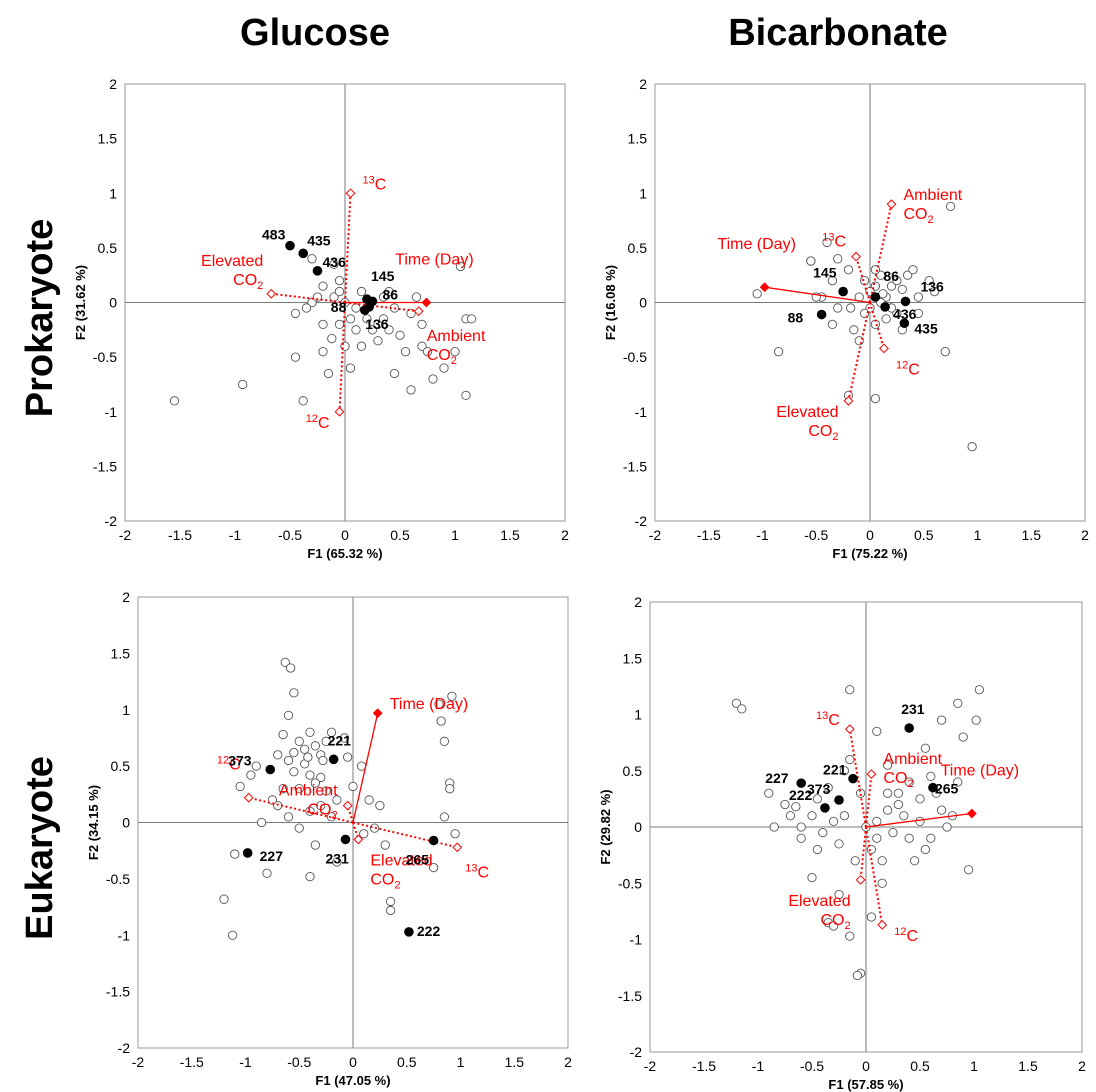 The image size is (1096, 1092). Describe the element at coordinates (235, 535) in the screenshot. I see `x-tick-label: -1` at that location.